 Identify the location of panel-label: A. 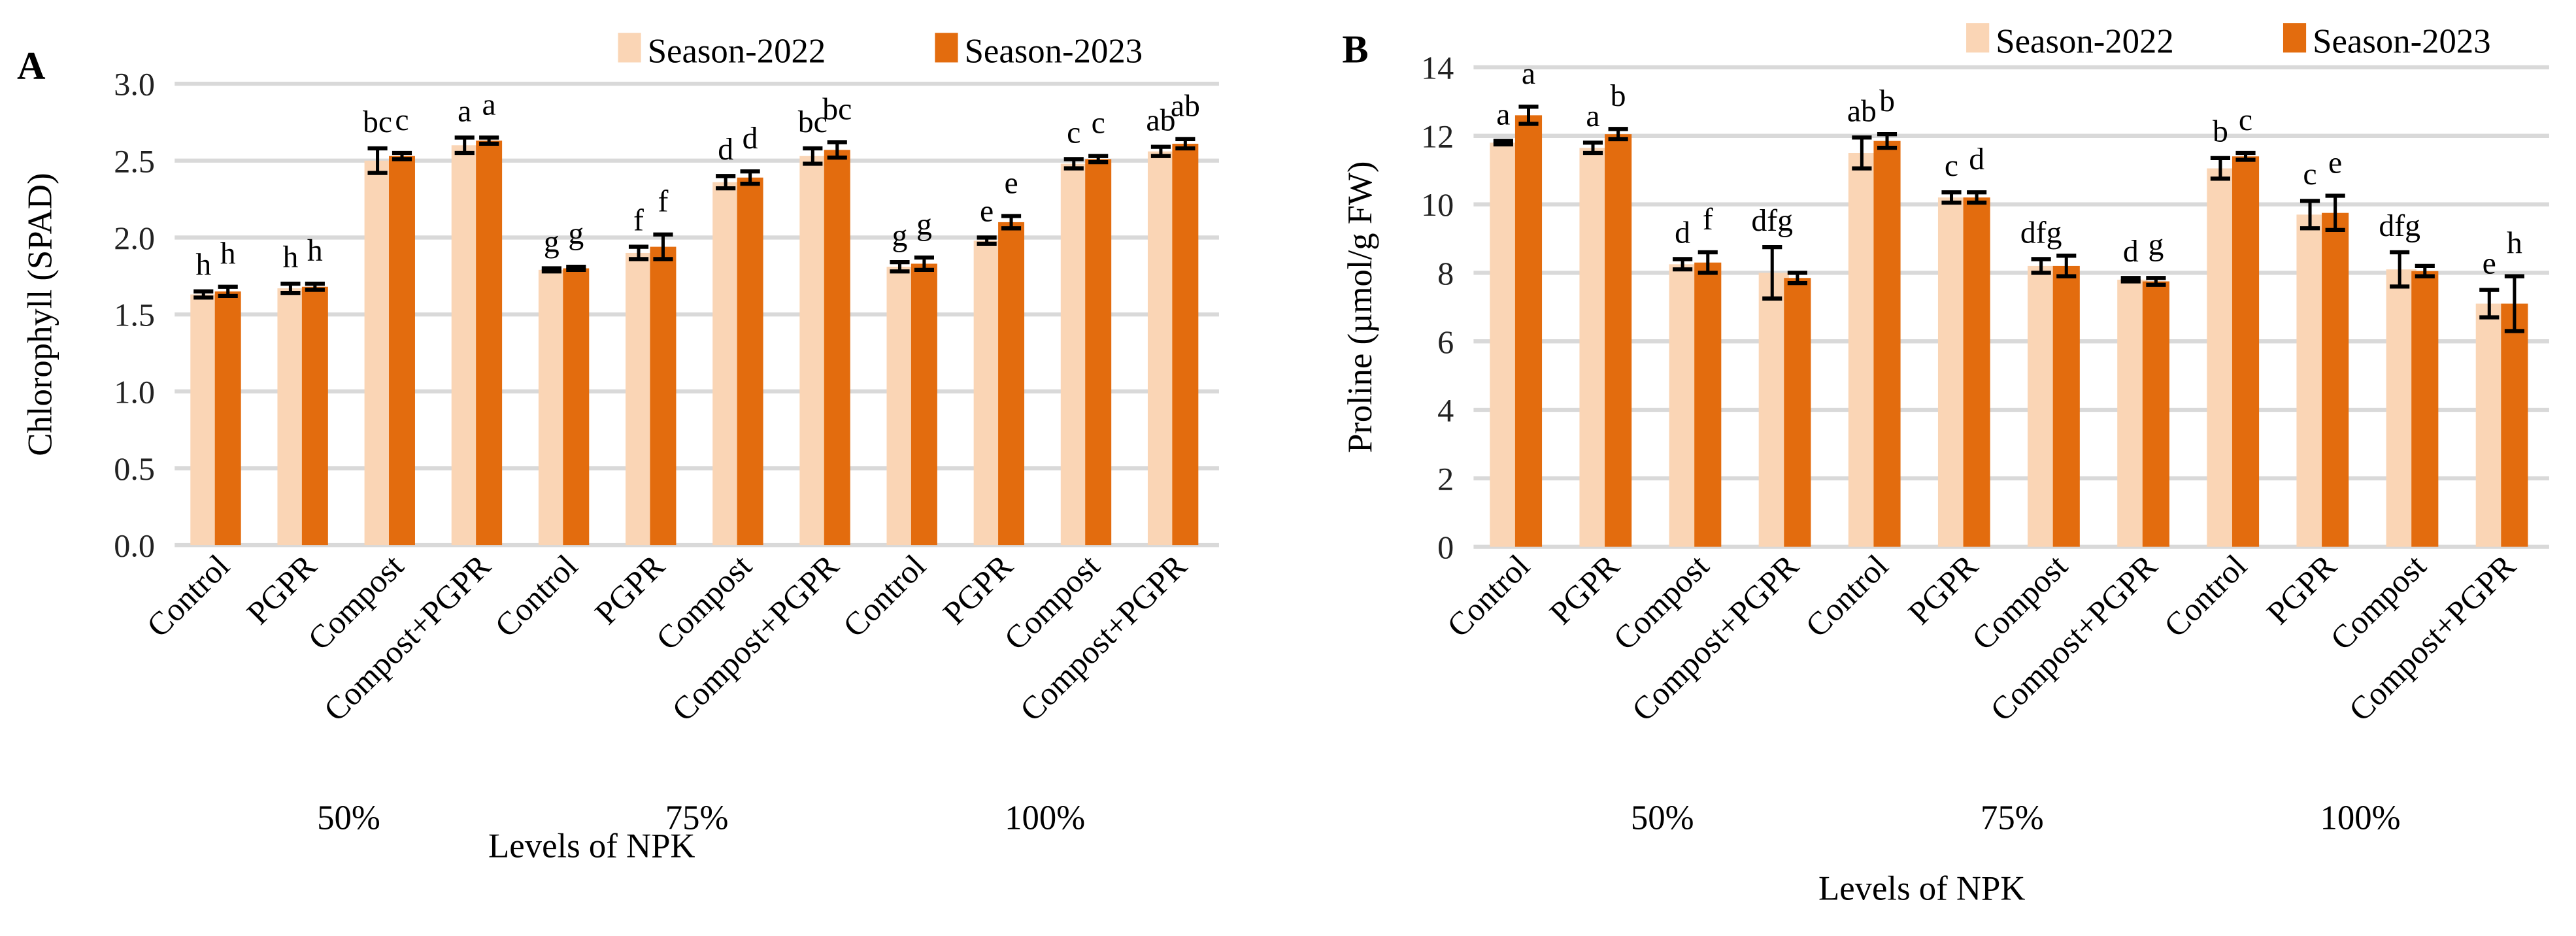
(32, 66).